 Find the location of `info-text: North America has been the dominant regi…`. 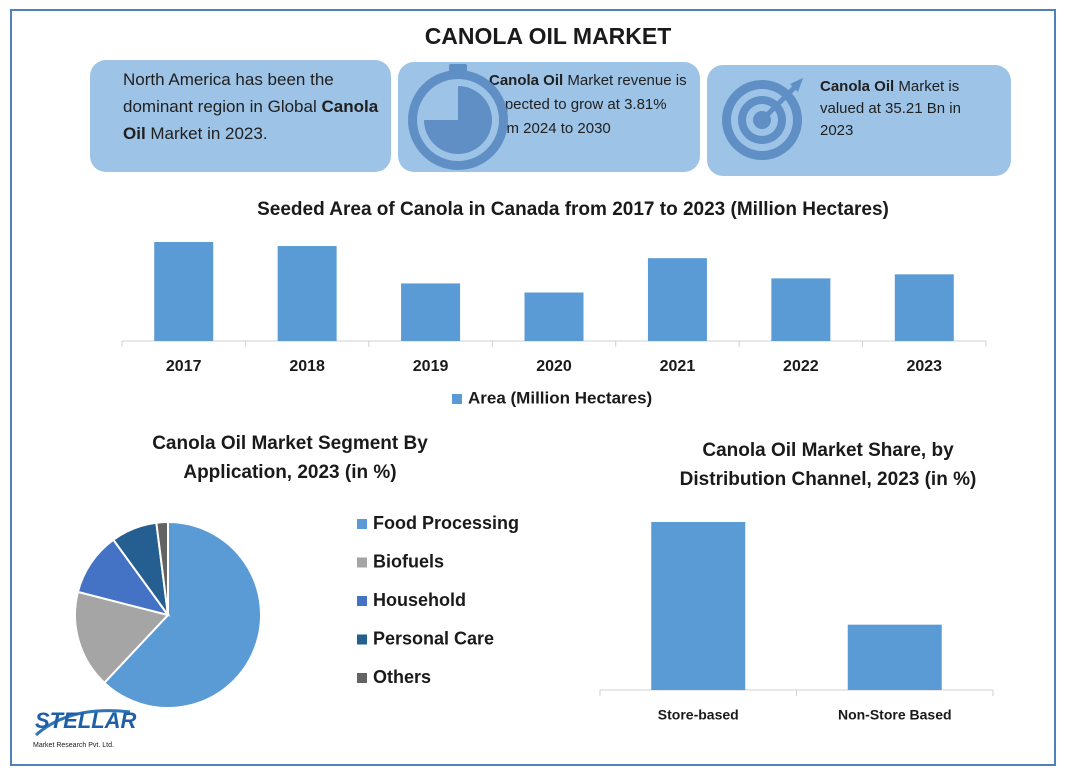

info-text: North America has been the dominant regi… is located at coordinates (254, 106).